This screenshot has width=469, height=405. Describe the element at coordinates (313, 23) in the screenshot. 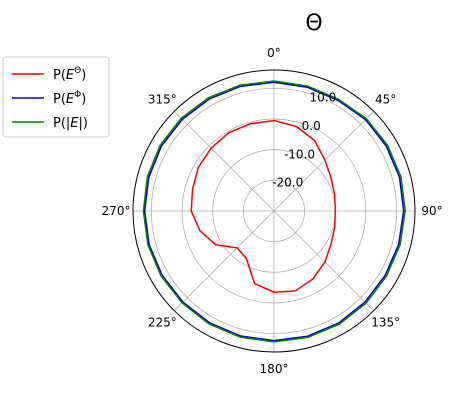

I see `chart-title: Θ` at that location.